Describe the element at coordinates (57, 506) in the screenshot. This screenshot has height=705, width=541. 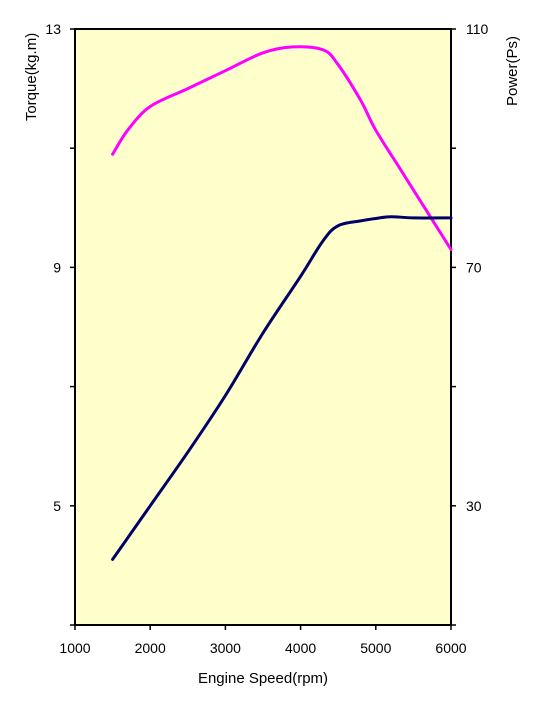
I see `y-left-tick-label: 5` at that location.